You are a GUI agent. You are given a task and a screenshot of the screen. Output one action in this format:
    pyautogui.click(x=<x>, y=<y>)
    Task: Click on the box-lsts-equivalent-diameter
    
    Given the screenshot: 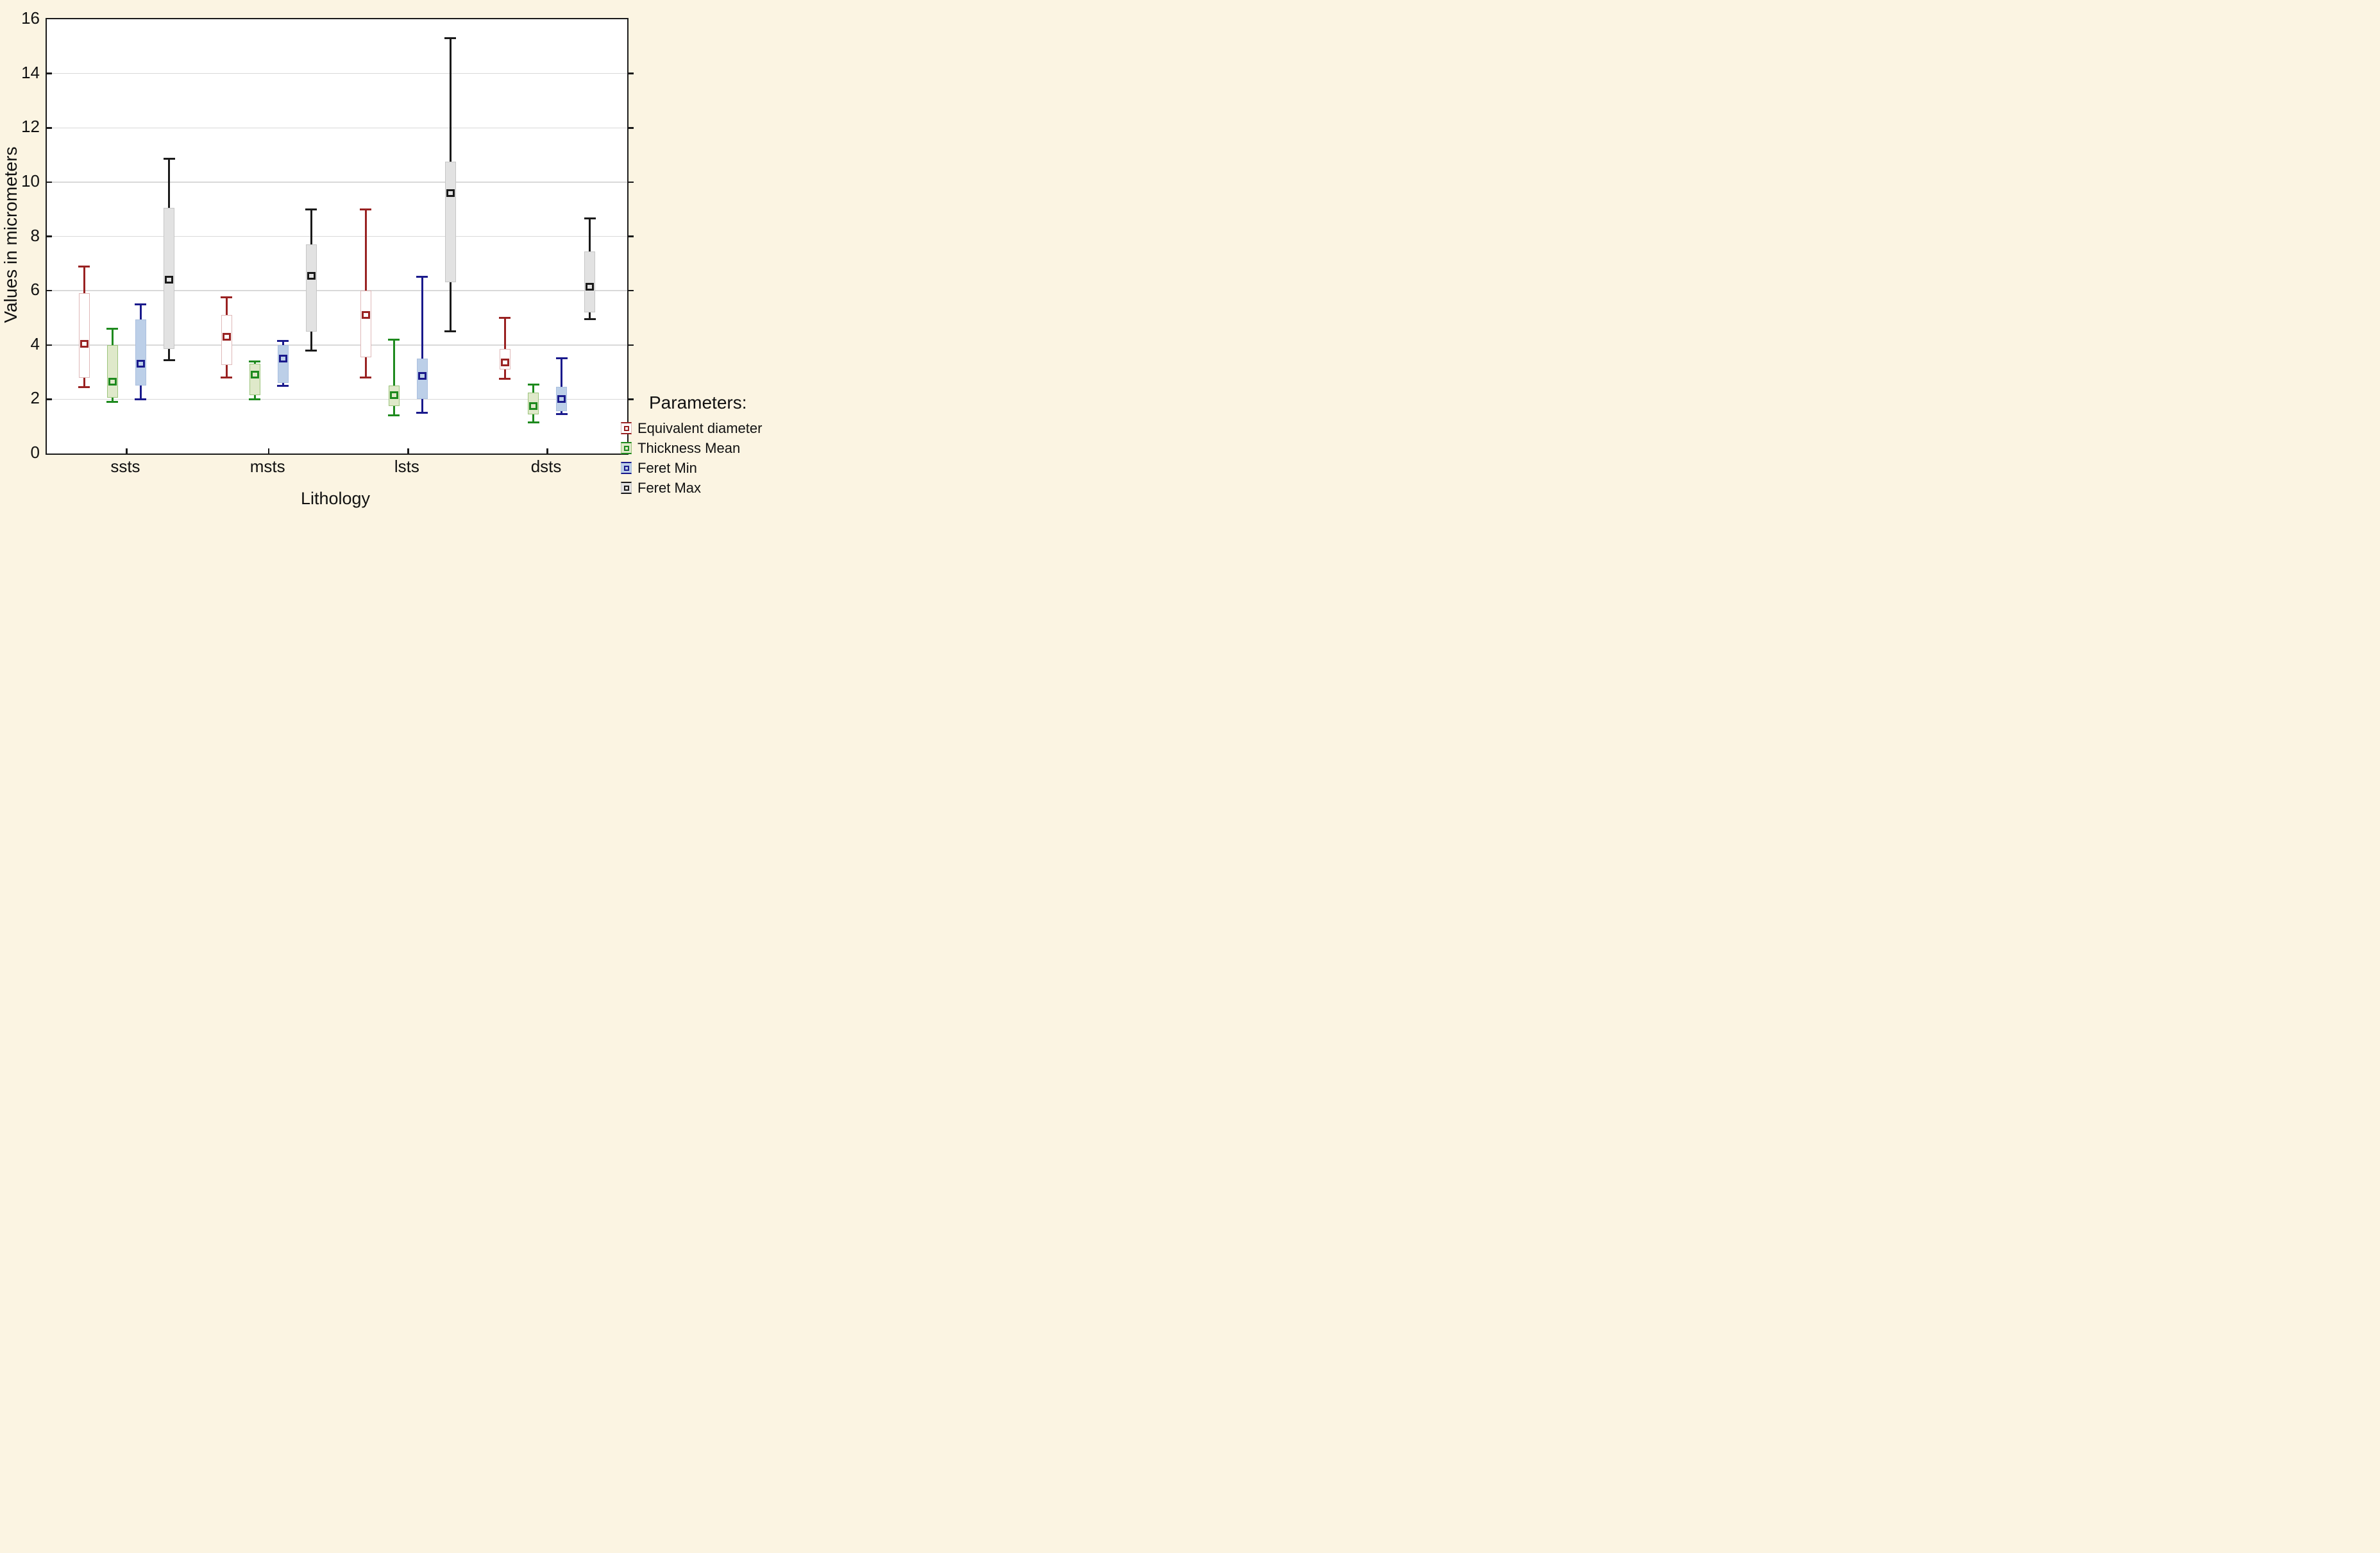 What is the action you would take?
    pyautogui.click(x=365, y=324)
    